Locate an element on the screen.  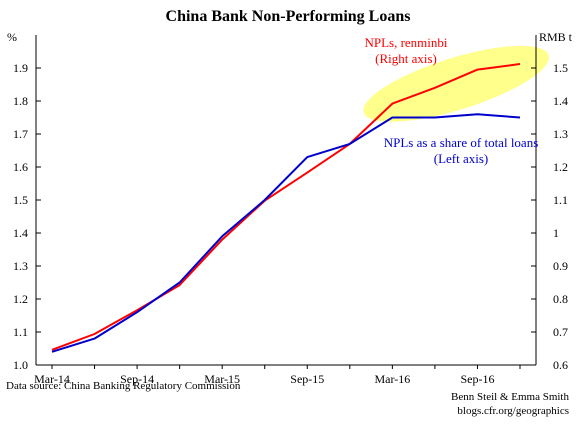
x-tick-label: Sep-14 is located at coordinates (137, 379).